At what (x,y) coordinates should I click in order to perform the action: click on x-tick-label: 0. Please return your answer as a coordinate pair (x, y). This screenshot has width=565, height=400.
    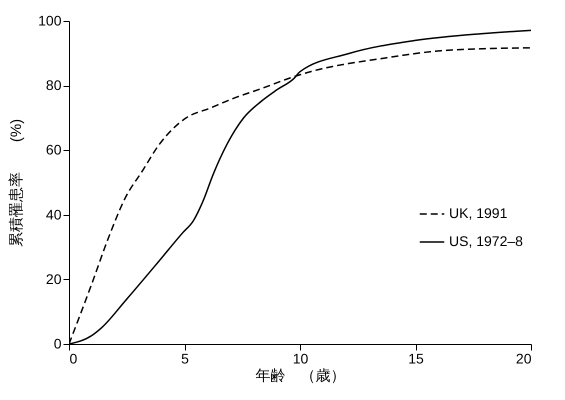
    Looking at the image, I should click on (74, 358).